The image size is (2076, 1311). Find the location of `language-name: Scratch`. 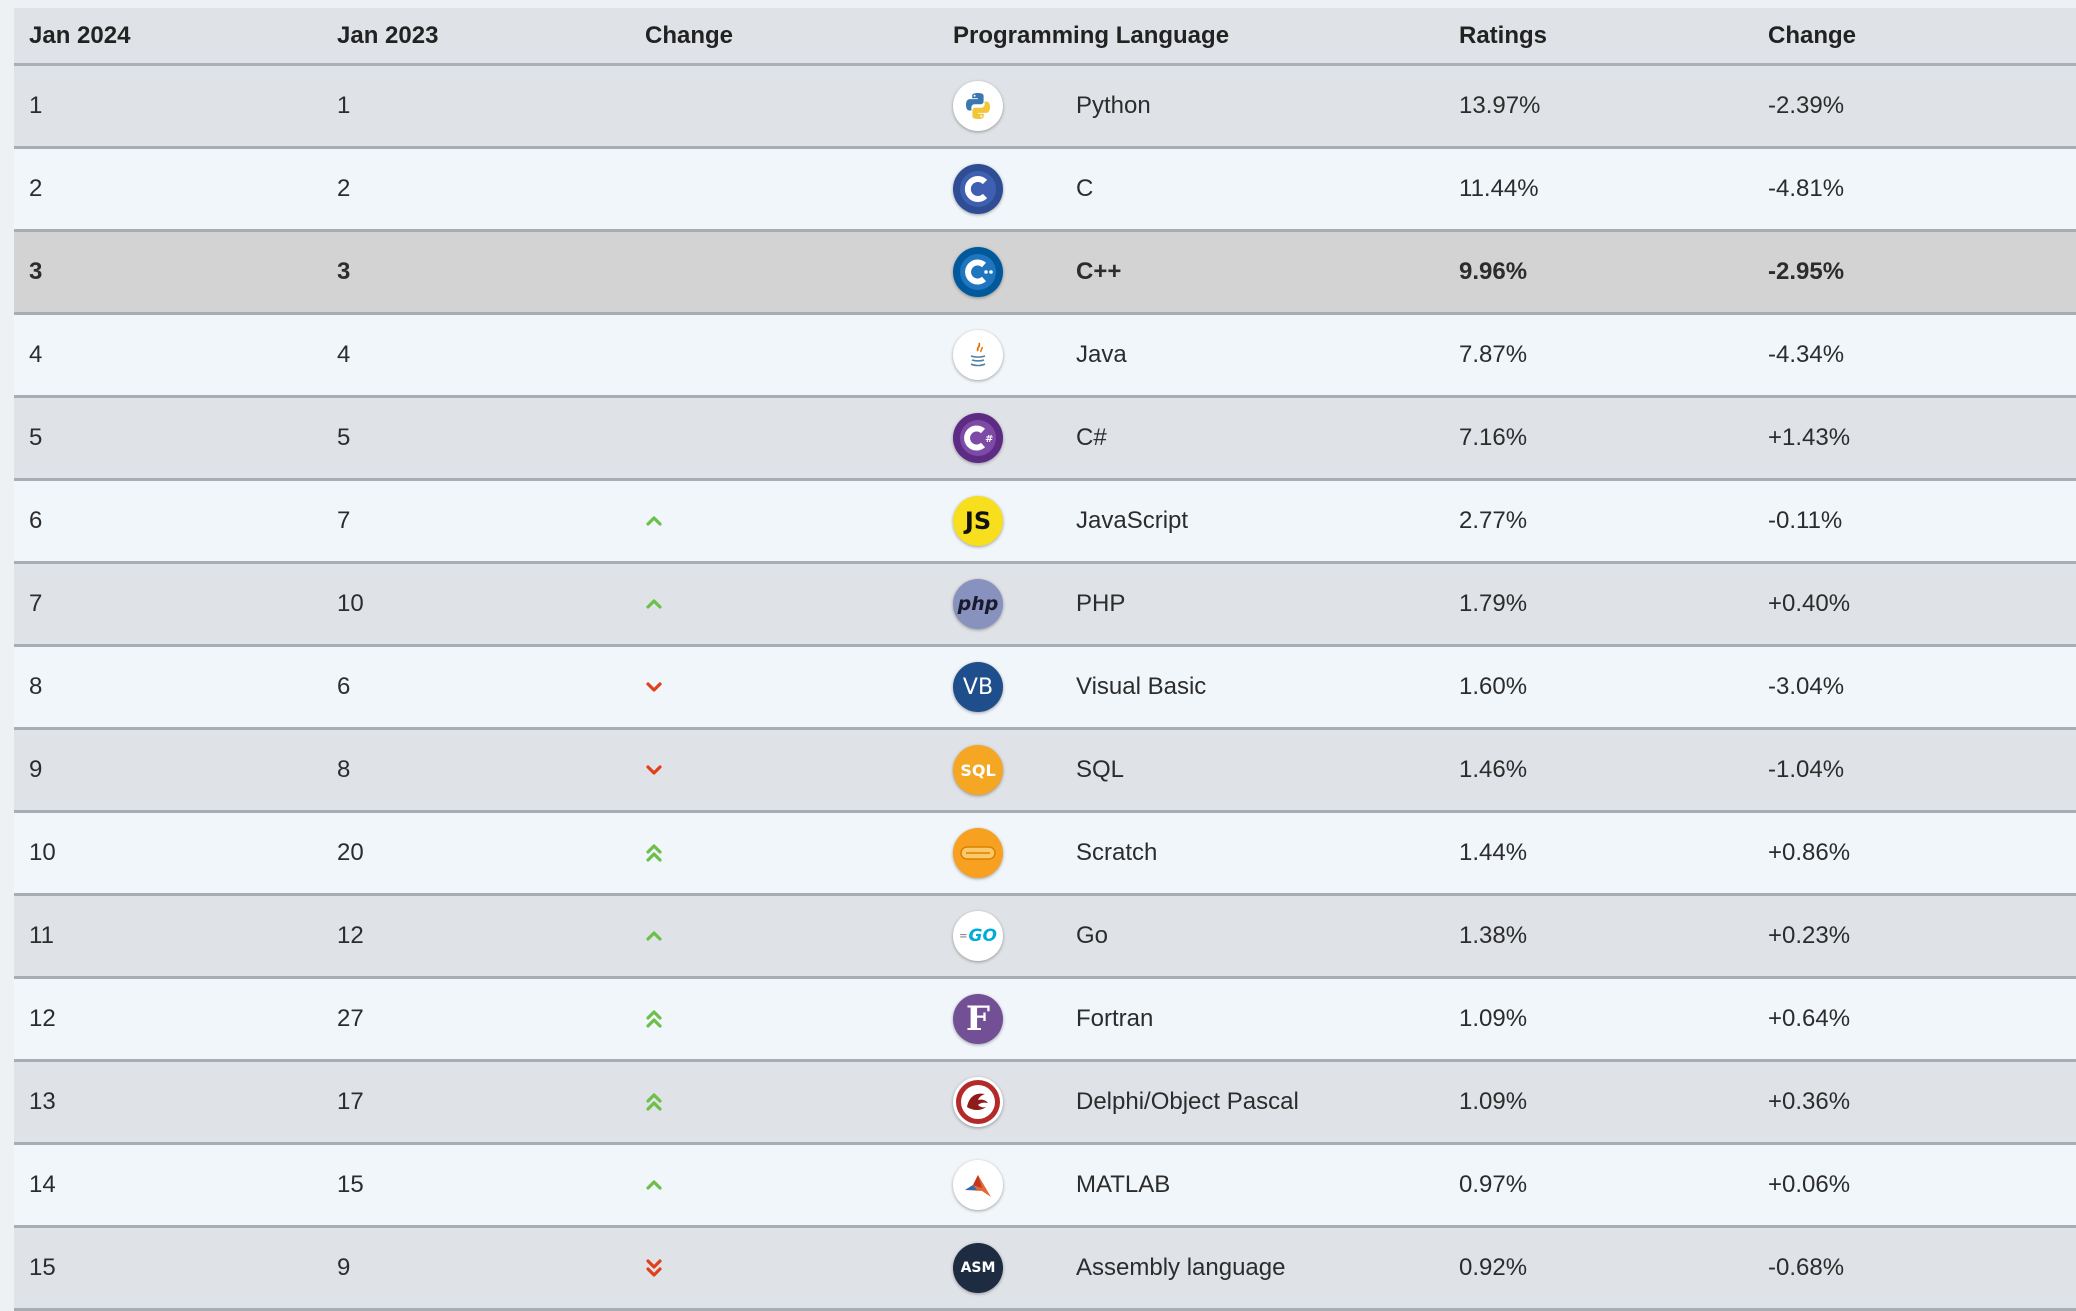

language-name: Scratch is located at coordinates (1117, 852).